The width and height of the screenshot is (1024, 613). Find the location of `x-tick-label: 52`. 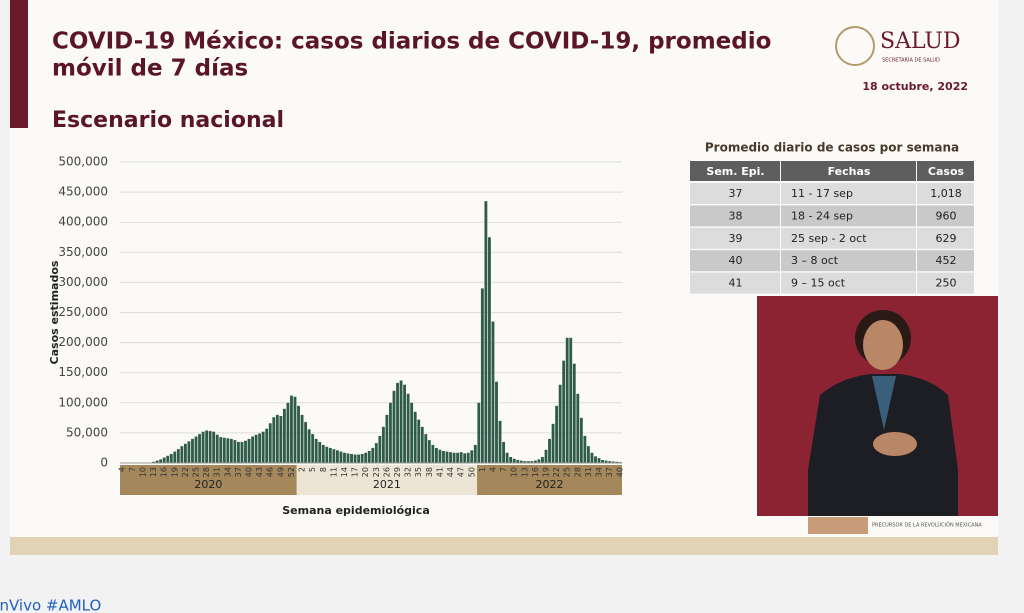

x-tick-label: 52 is located at coordinates (291, 472).